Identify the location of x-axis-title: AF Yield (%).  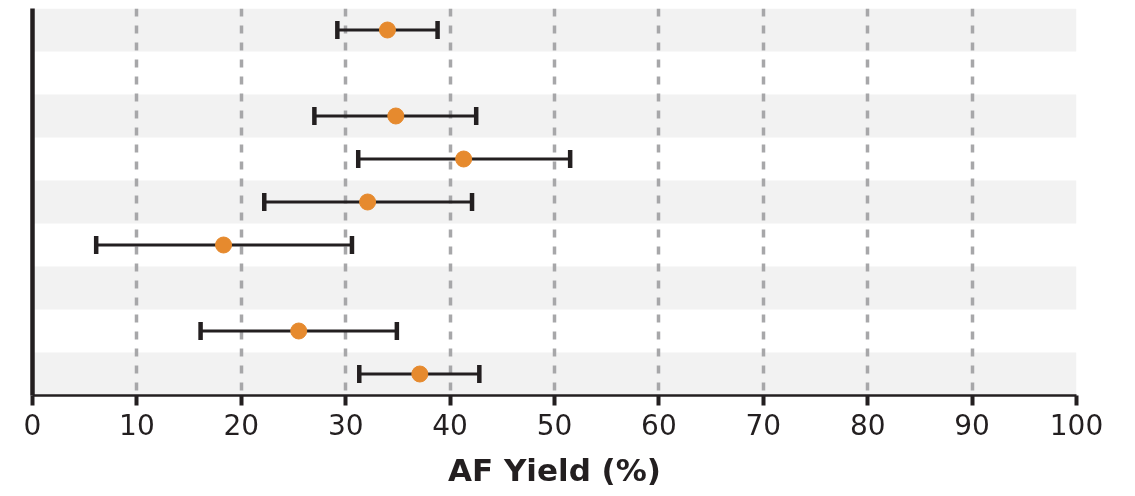
(554, 469).